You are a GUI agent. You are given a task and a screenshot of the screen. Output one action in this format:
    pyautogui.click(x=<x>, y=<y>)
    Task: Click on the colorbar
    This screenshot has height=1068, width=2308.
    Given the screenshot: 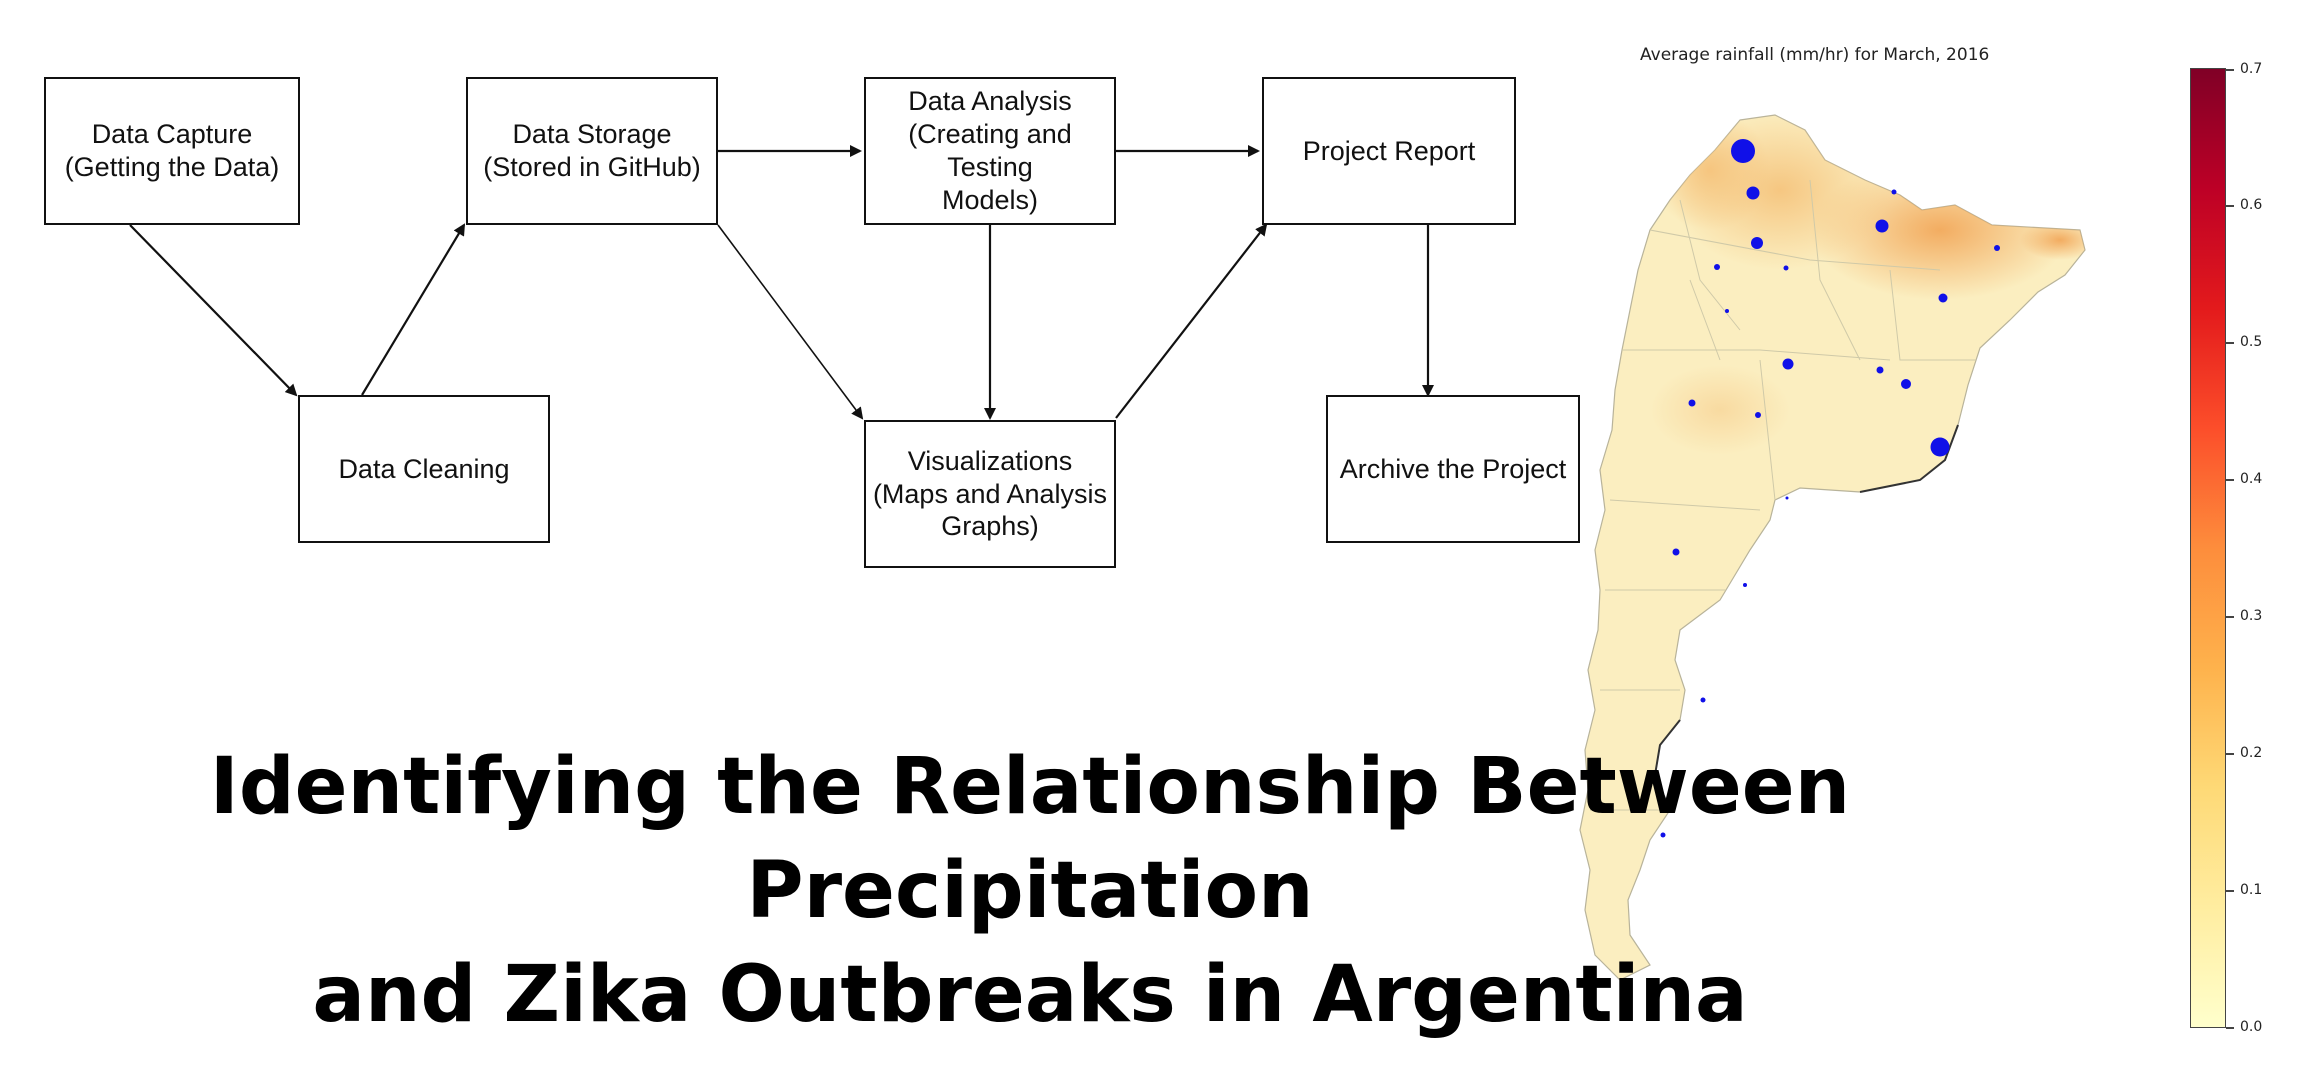 What is the action you would take?
    pyautogui.click(x=2208, y=548)
    